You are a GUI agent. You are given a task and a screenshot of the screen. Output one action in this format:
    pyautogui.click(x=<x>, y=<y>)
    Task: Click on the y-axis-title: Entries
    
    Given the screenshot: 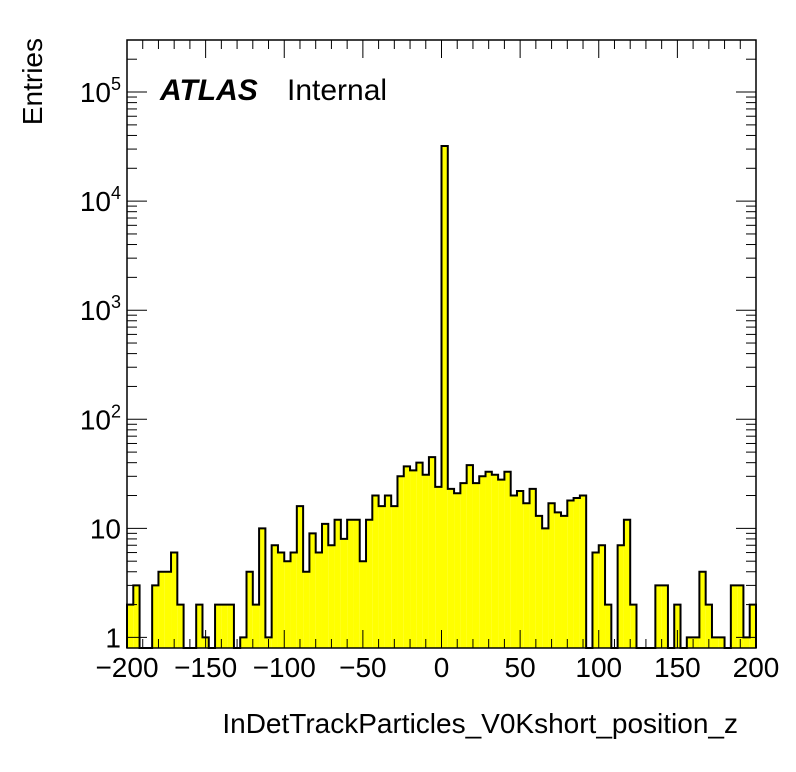 What is the action you would take?
    pyautogui.click(x=32, y=81)
    